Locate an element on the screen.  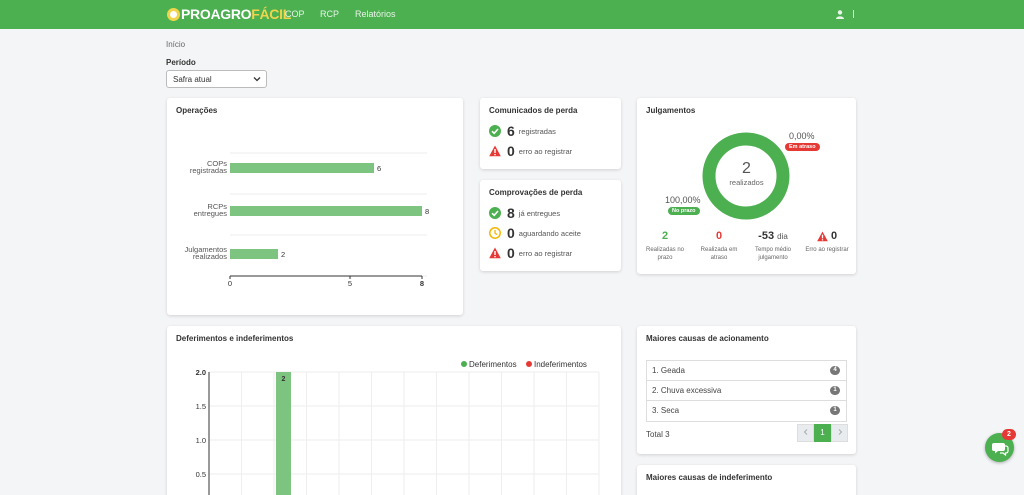
list-item: 2. Chuva excessiva 1 is located at coordinates (746, 391).